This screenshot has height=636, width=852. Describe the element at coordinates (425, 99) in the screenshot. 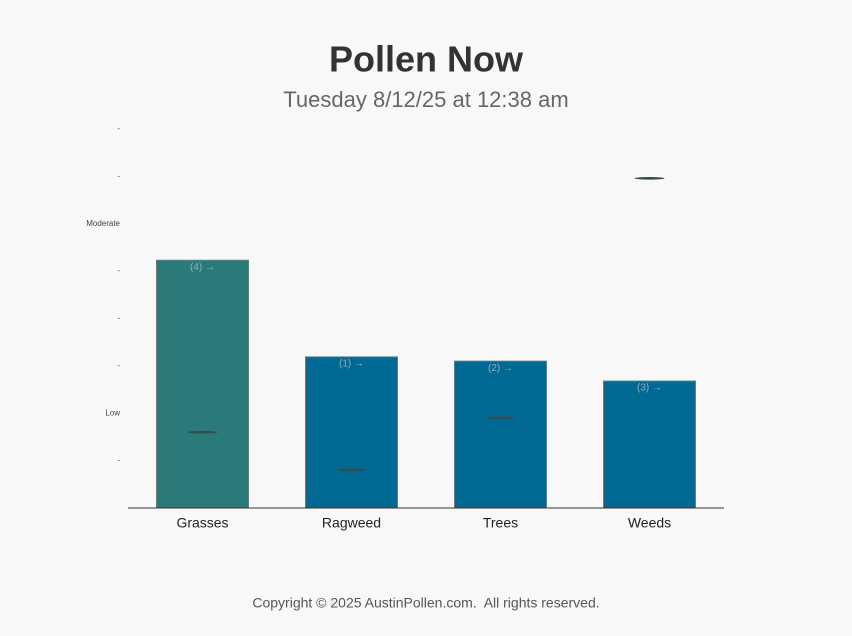

I see `subtitle: Tuesday 8/12/25 at 12:38 am` at that location.